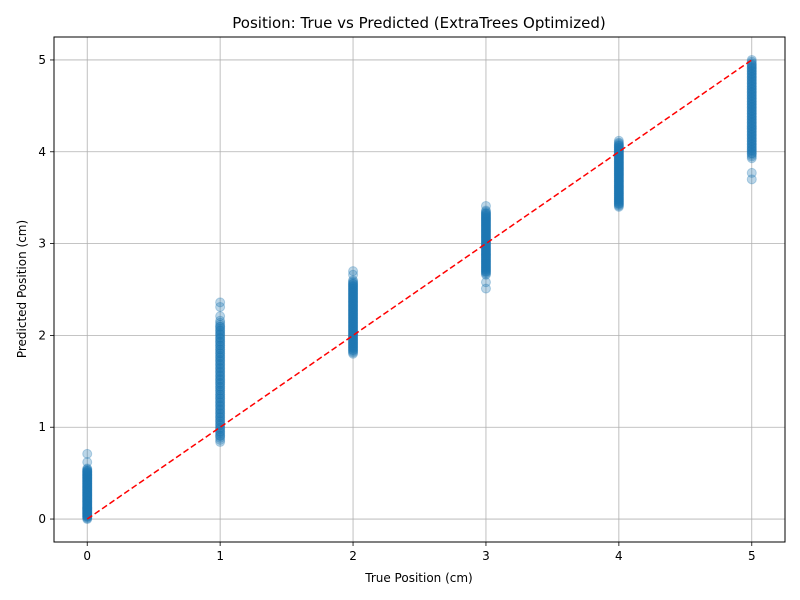 The image size is (800, 600). I want to click on x-tick-label: 3, so click(486, 556).